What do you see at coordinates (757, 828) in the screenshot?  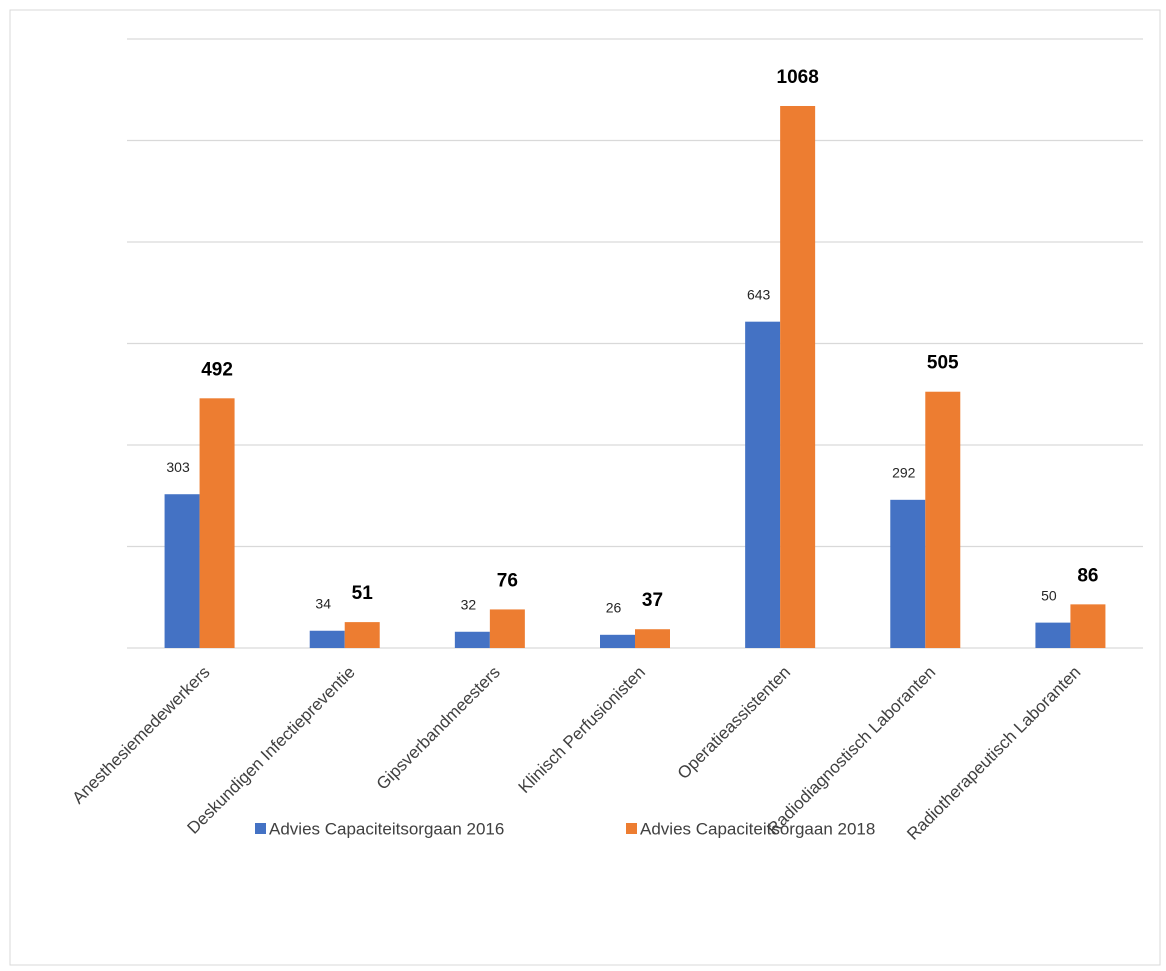 I see `legend-label: Advies Capaciteitsorgaan 2018` at bounding box center [757, 828].